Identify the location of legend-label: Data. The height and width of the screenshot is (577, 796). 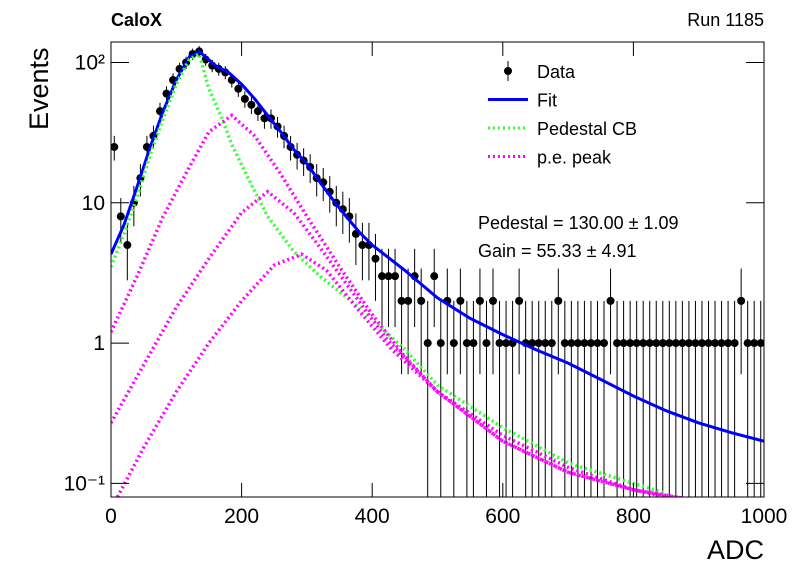
(556, 72).